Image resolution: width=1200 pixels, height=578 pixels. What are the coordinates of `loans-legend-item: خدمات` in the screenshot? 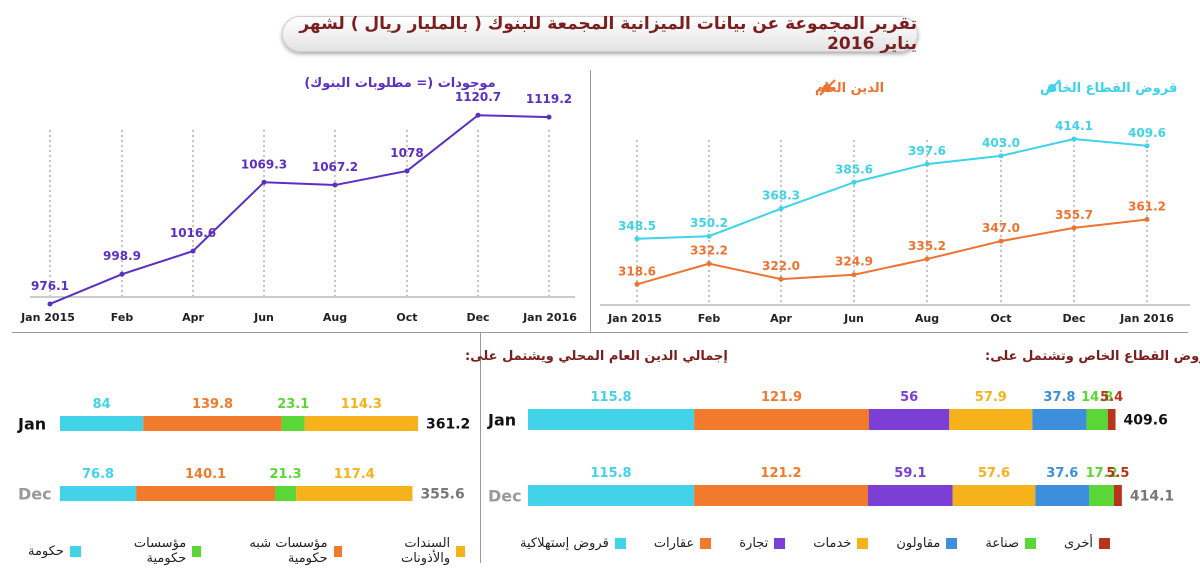 It's located at (841, 543).